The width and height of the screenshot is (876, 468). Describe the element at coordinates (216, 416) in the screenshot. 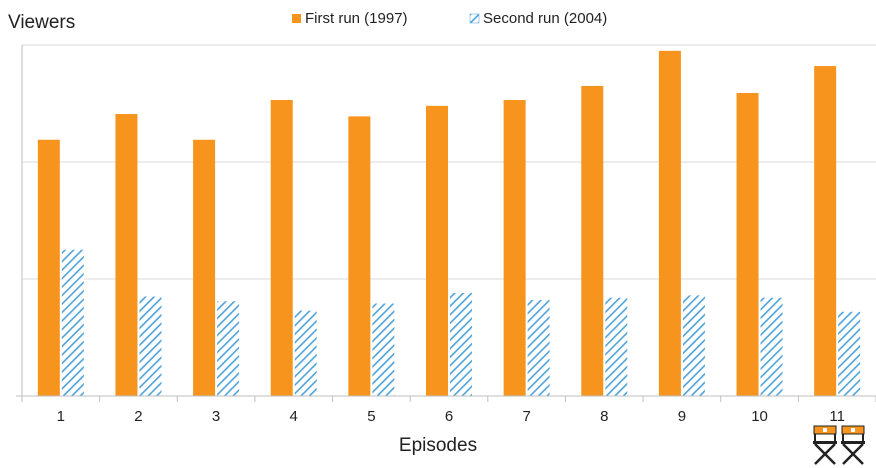

I see `x-tick-label: 3` at that location.